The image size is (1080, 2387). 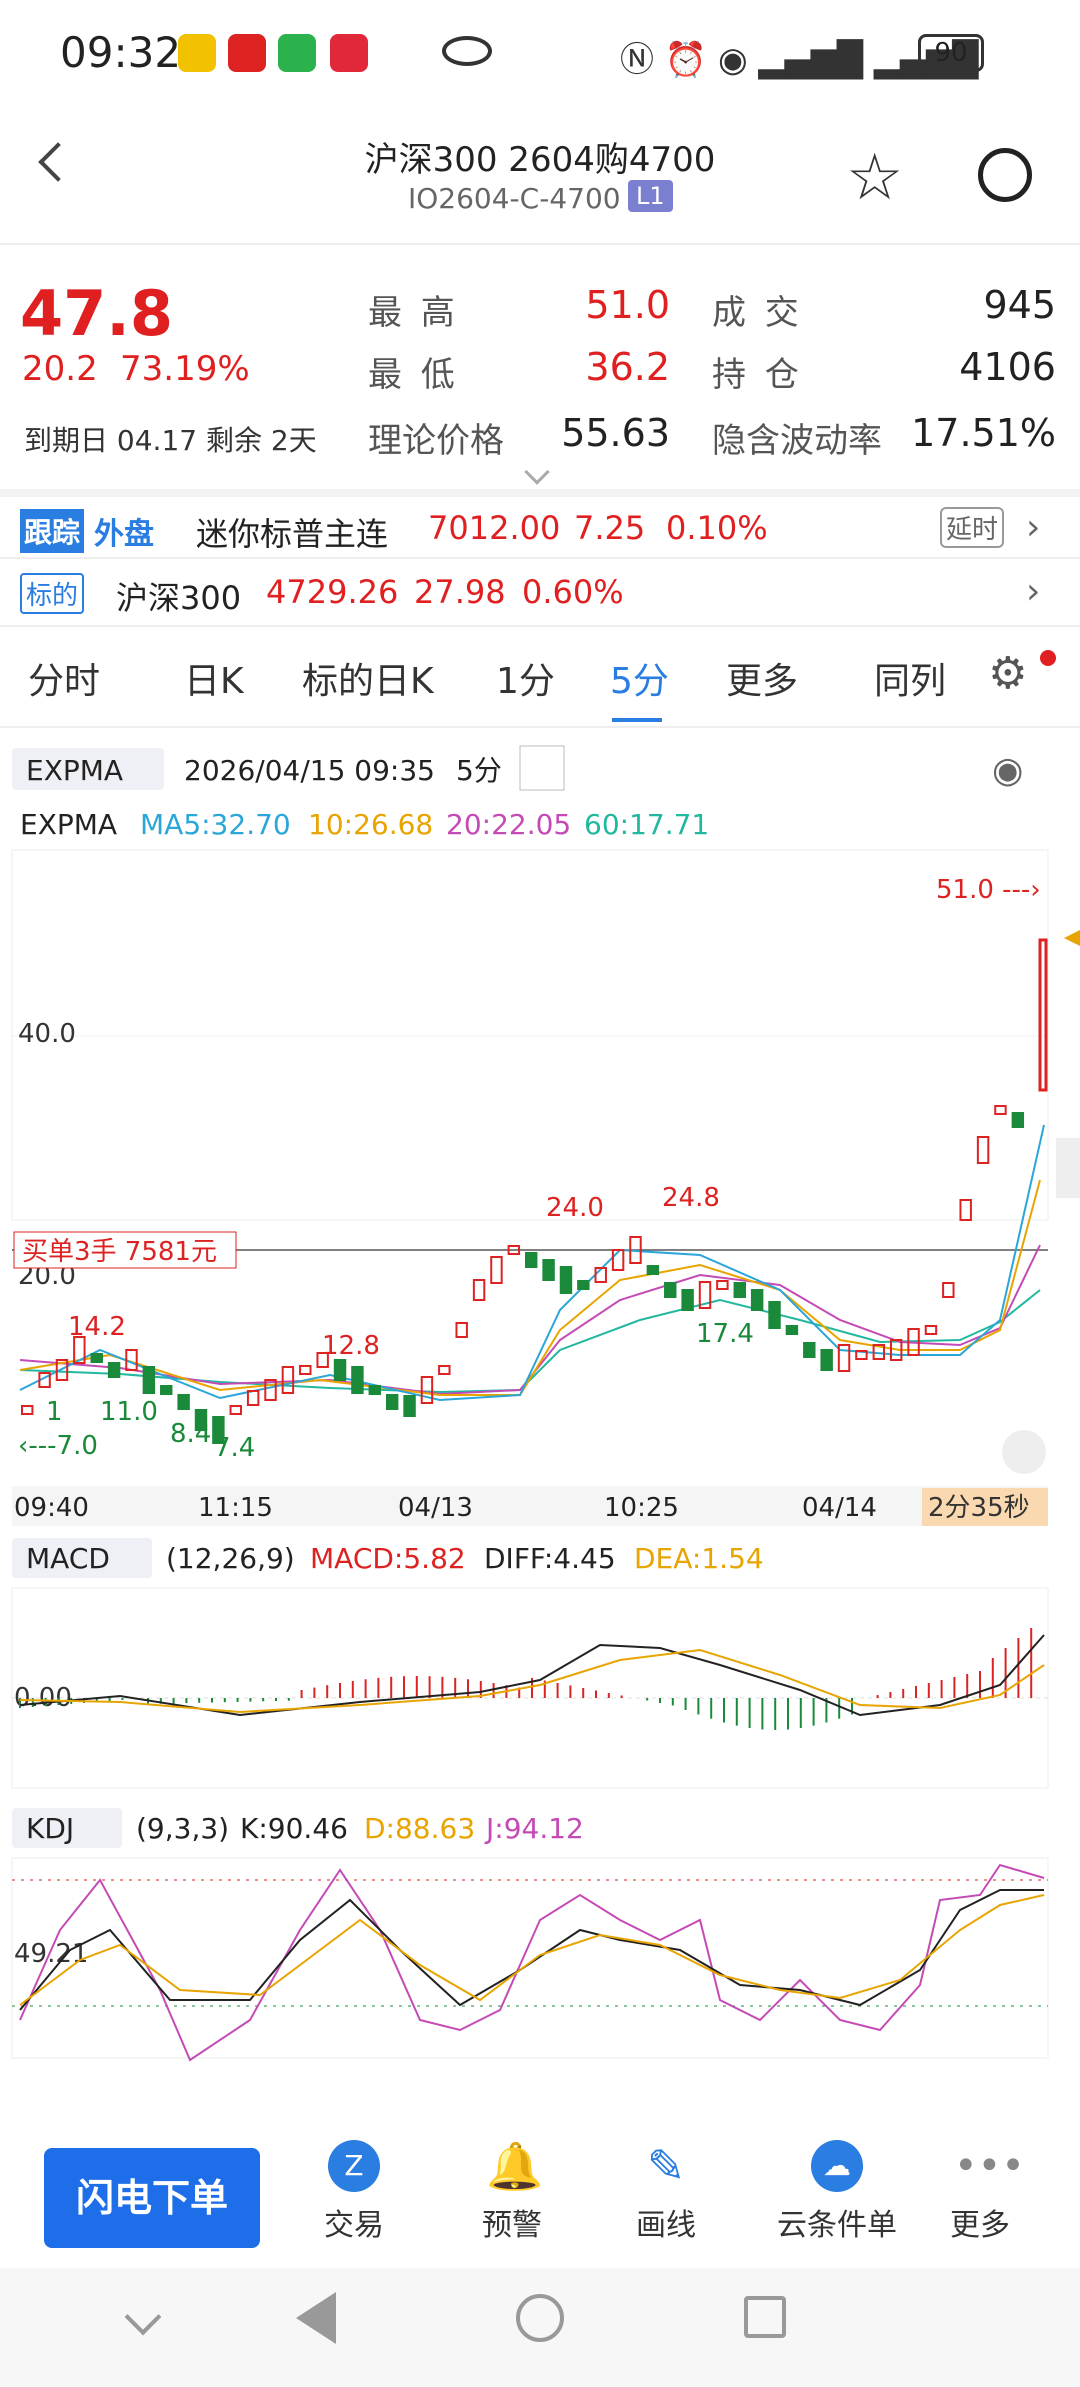 What do you see at coordinates (58, 1446) in the screenshot?
I see `min-price-label: ‹---7.0` at bounding box center [58, 1446].